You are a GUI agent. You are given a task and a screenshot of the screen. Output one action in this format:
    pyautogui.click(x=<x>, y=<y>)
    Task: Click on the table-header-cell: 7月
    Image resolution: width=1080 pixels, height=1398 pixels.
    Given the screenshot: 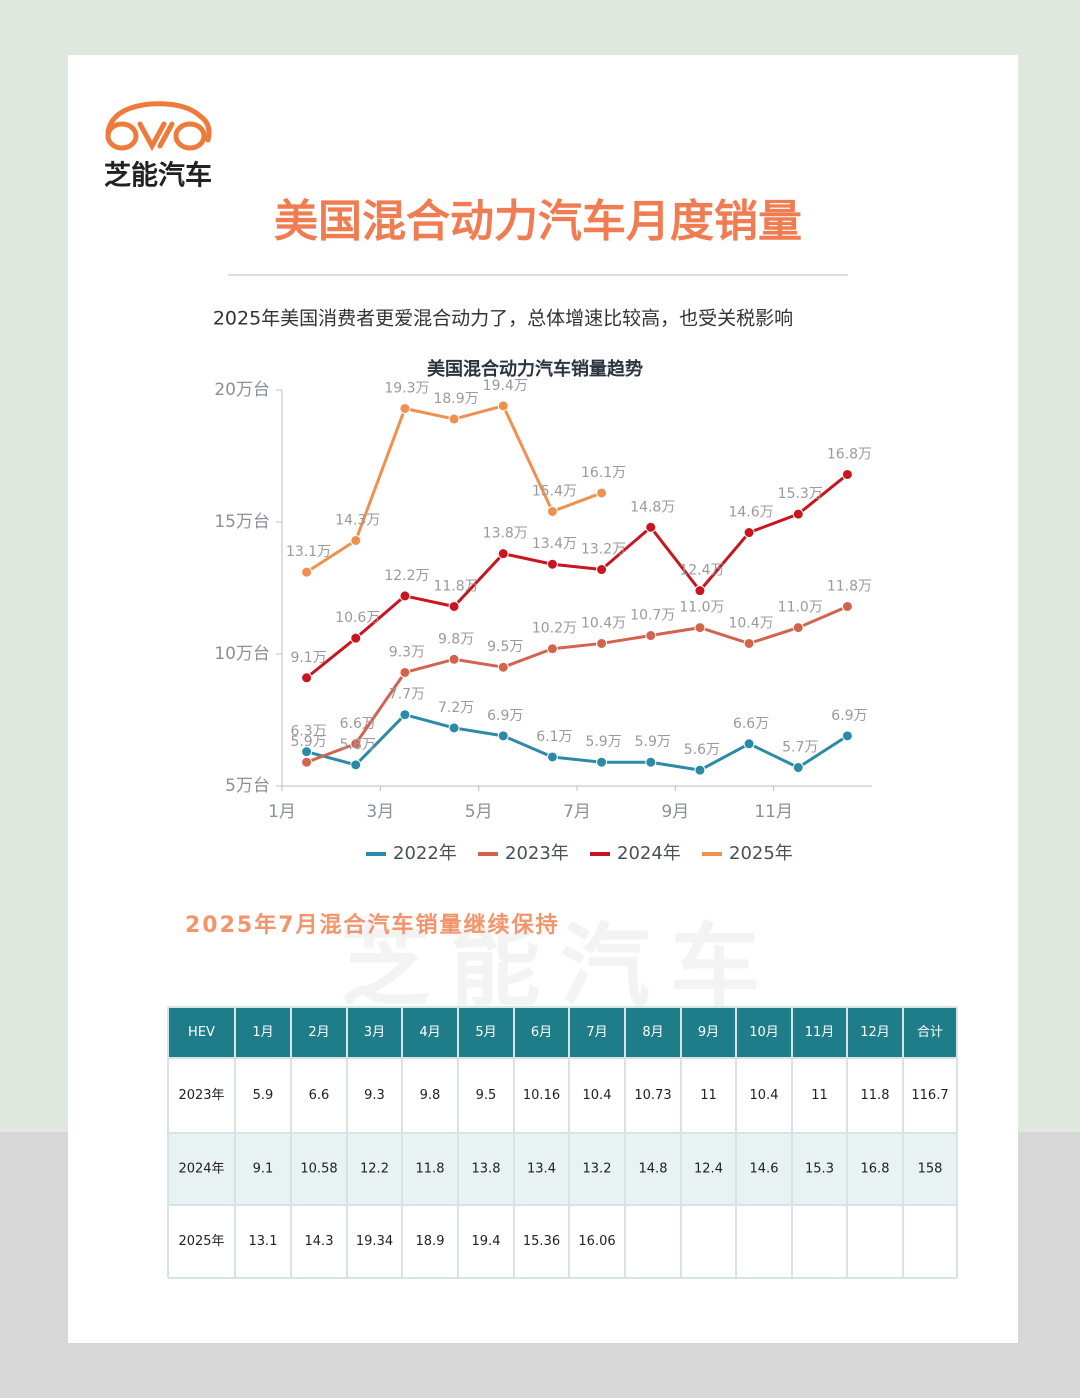 What is the action you would take?
    pyautogui.click(x=596, y=1032)
    